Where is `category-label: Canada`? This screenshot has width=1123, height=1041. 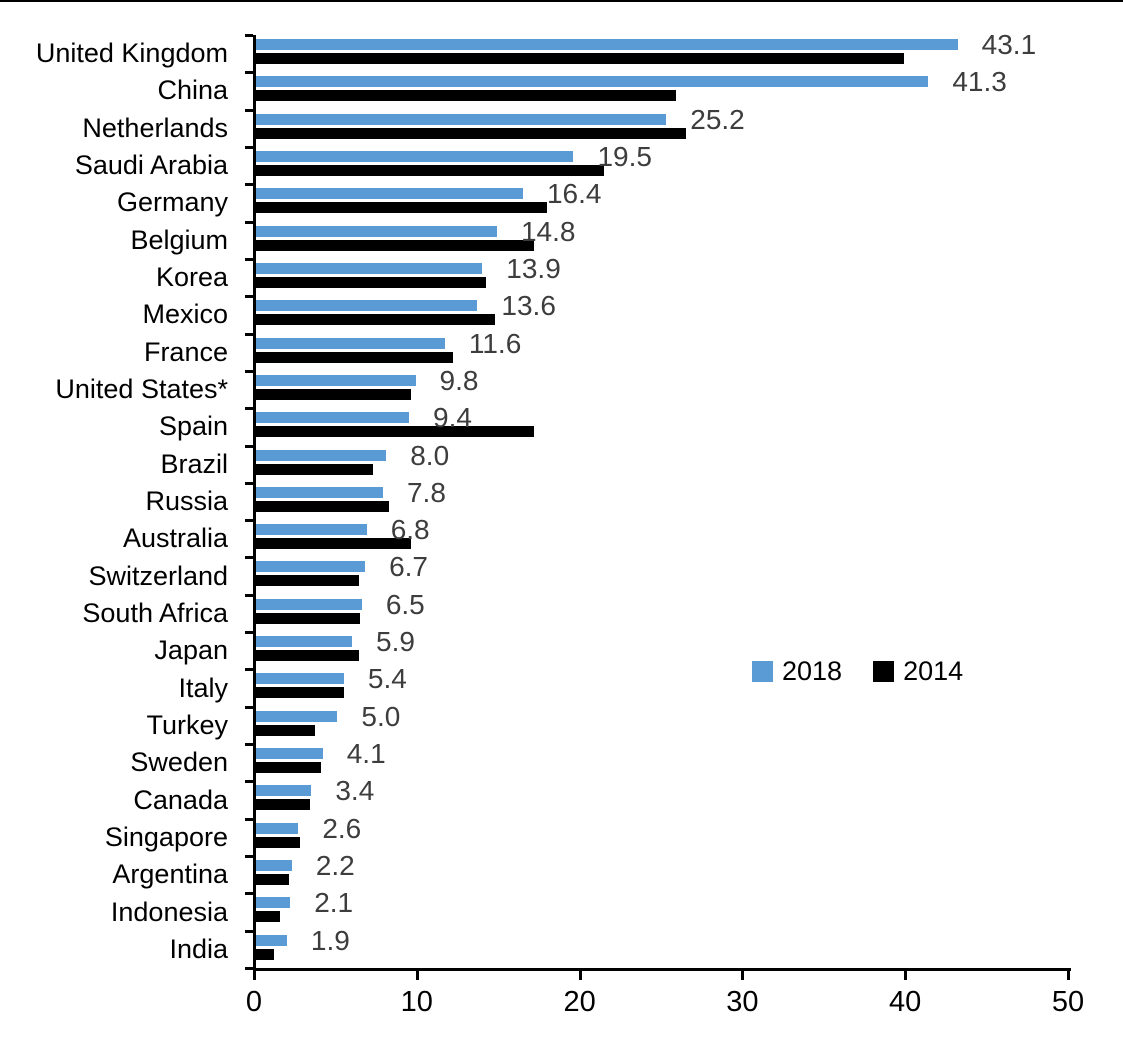 category-label: Canada is located at coordinates (180, 799).